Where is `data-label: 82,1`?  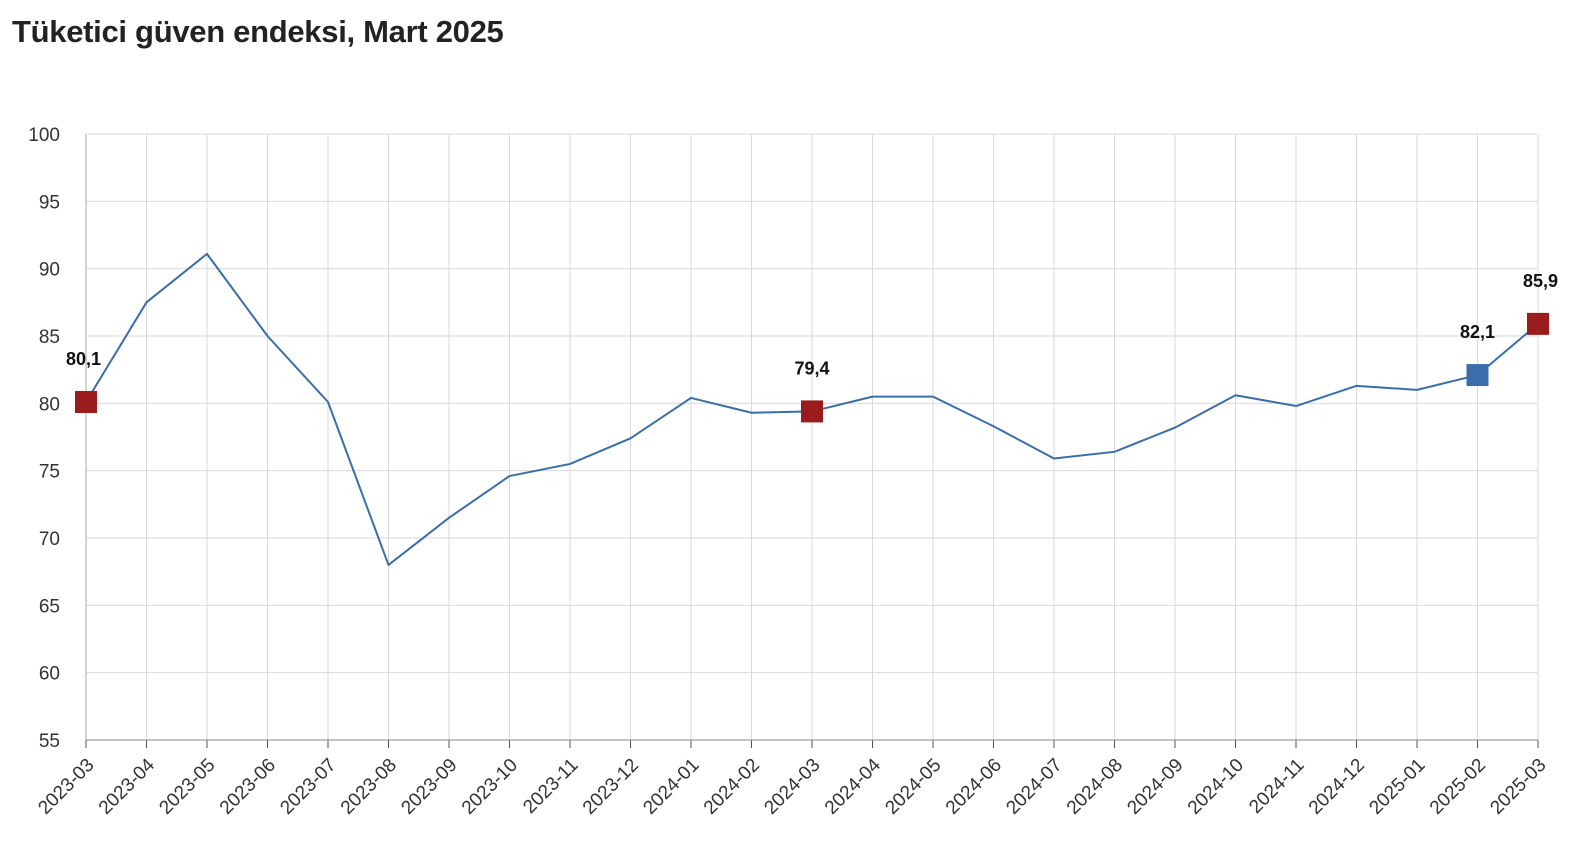 data-label: 82,1 is located at coordinates (1477, 332).